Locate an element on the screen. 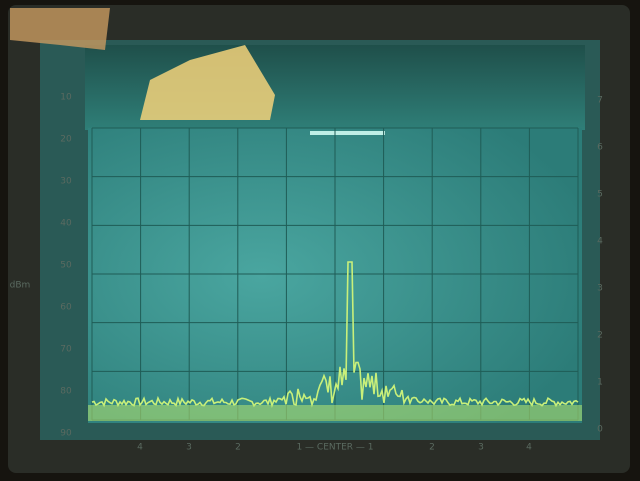  left-scale-label: 90 is located at coordinates (66, 434).